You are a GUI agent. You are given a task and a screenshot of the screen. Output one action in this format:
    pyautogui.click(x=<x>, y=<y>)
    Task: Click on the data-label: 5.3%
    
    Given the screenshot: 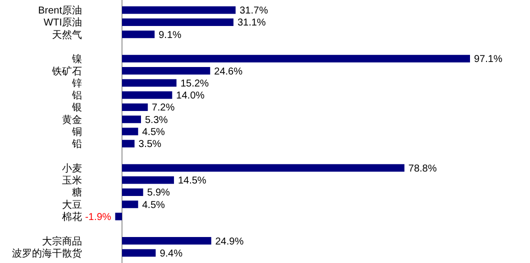 What is the action you would take?
    pyautogui.click(x=156, y=120)
    